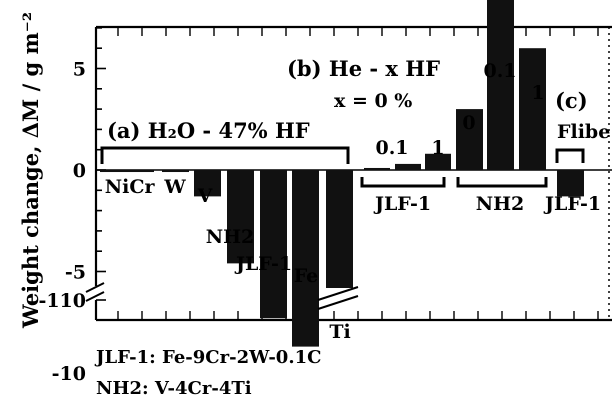 The height and width of the screenshot is (412, 612). I want to click on y-axis-label: Weight change, ΔM / g m⁻², so click(30, 170).